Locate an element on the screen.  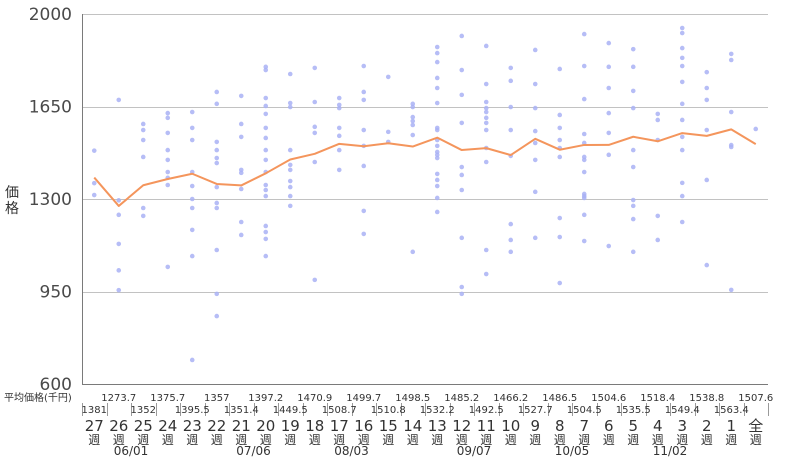
avg-value-label: 1504.6 is located at coordinates (608, 398).